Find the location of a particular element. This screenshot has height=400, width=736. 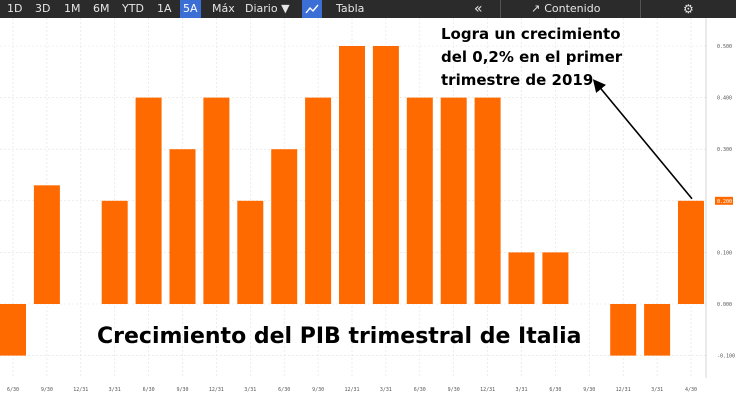

last-value-marker: 0.200 is located at coordinates (724, 200).